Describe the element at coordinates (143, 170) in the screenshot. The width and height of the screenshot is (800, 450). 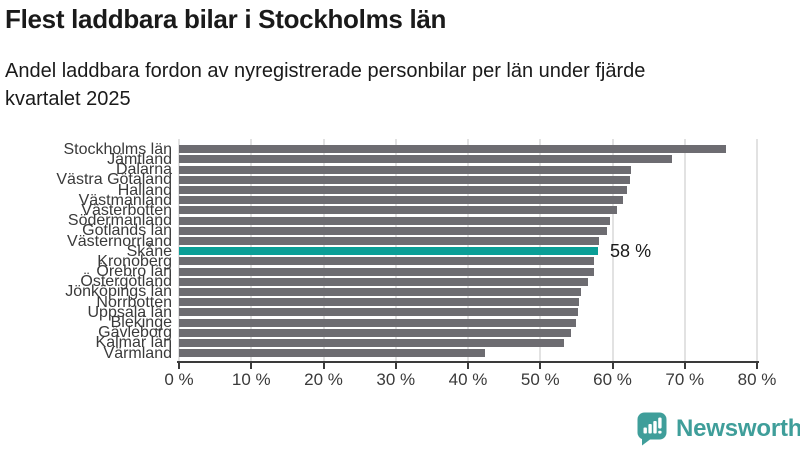
I see `y-axis-label: Dalarna` at that location.